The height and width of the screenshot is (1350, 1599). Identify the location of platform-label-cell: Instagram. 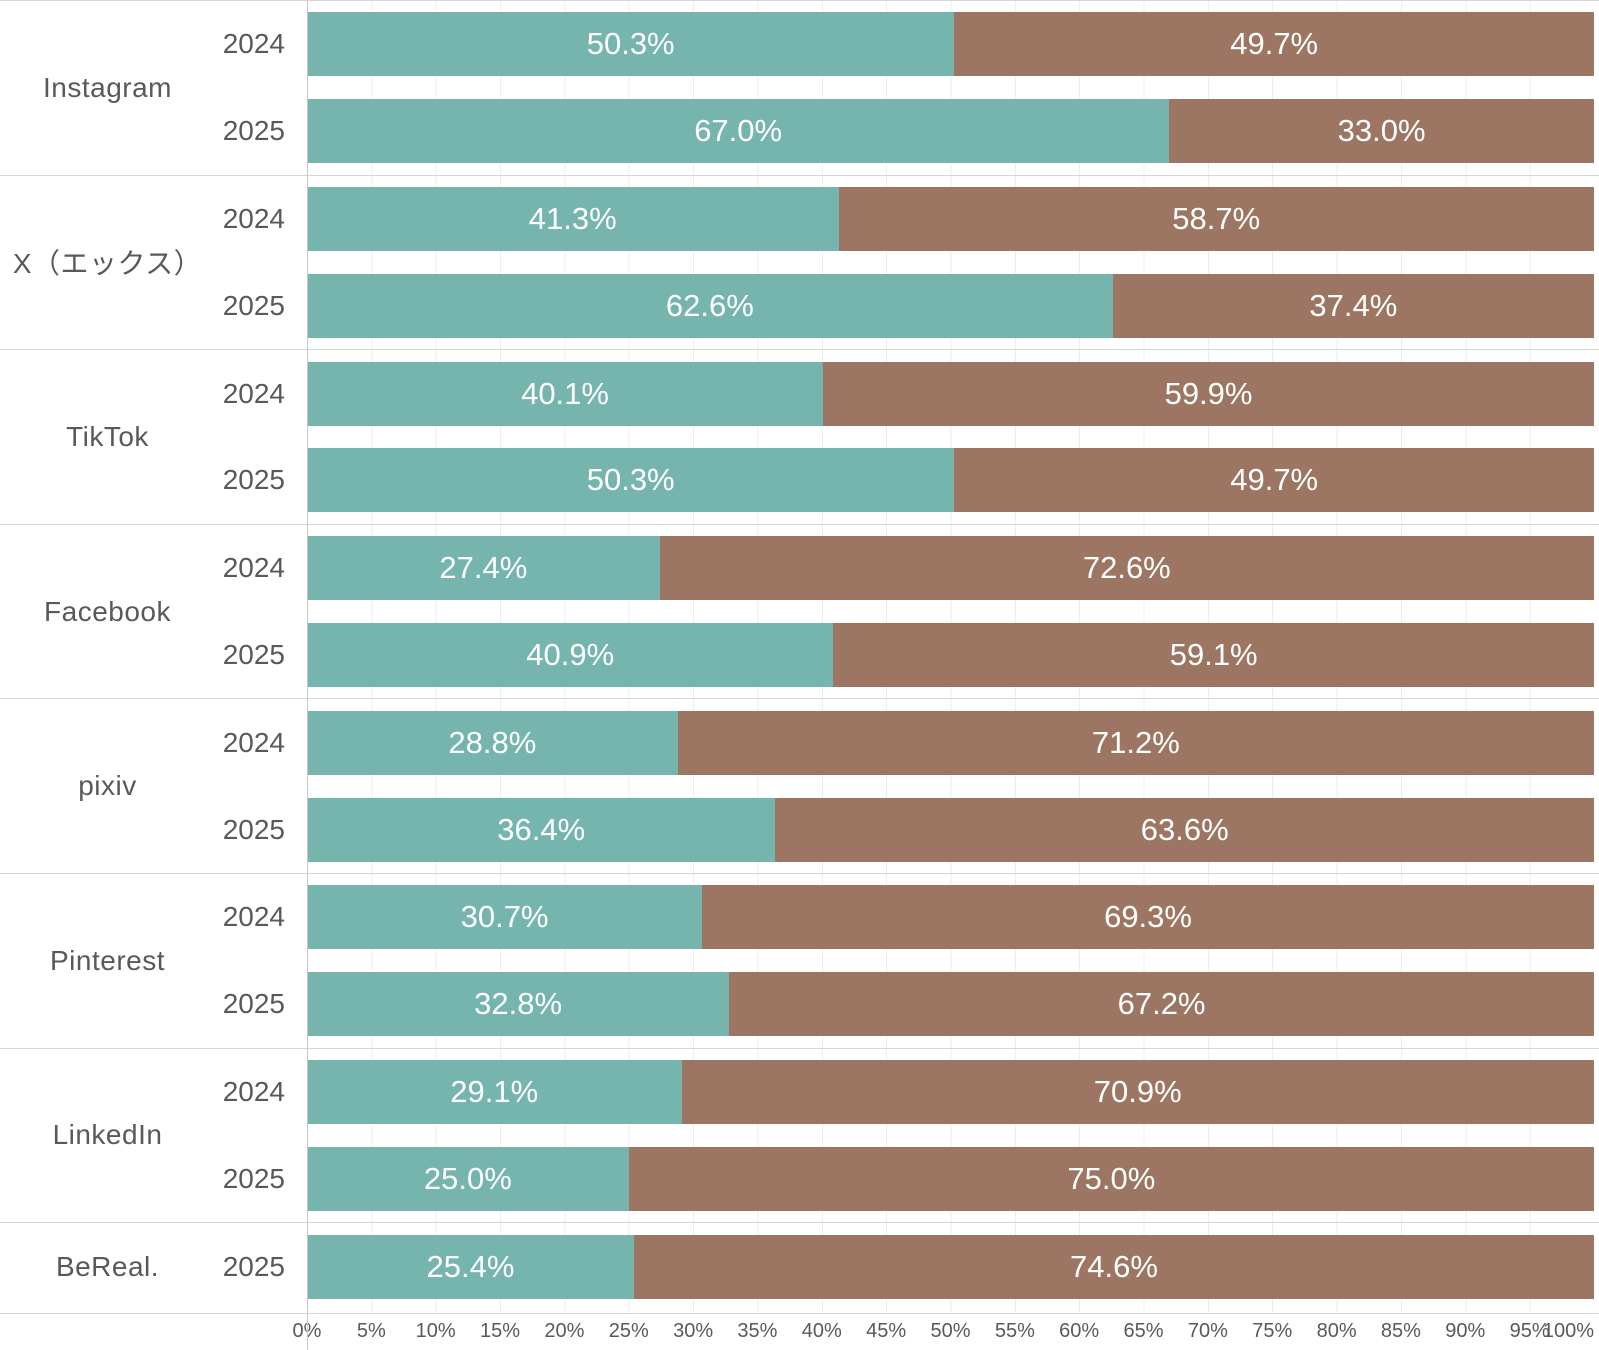
(107, 88).